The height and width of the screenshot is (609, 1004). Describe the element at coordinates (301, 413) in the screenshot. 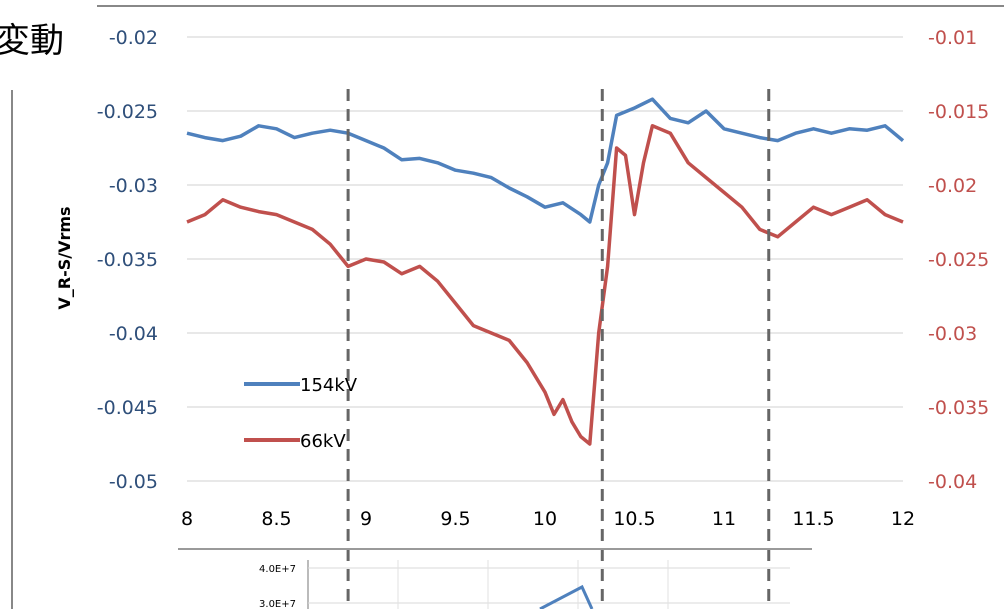

I see `legend: 154kV 66kV` at that location.